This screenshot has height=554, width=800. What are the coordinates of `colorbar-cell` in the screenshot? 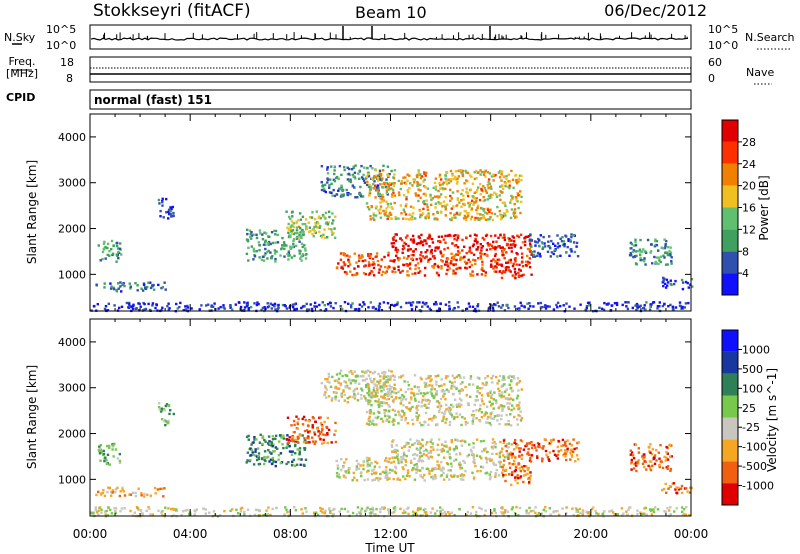 It's located at (730, 494).